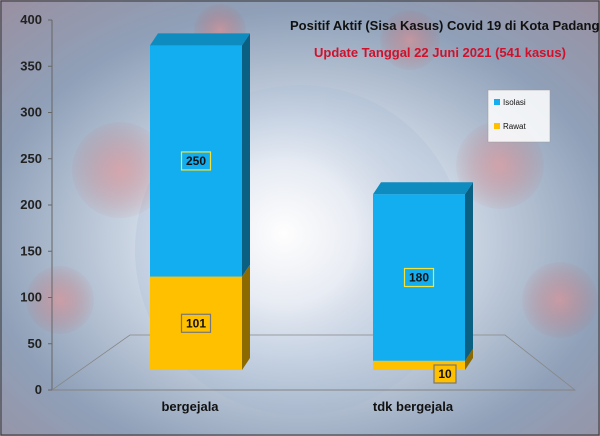 Image resolution: width=600 pixels, height=436 pixels. What do you see at coordinates (313, 362) in the screenshot?
I see `floor-plane` at bounding box center [313, 362].